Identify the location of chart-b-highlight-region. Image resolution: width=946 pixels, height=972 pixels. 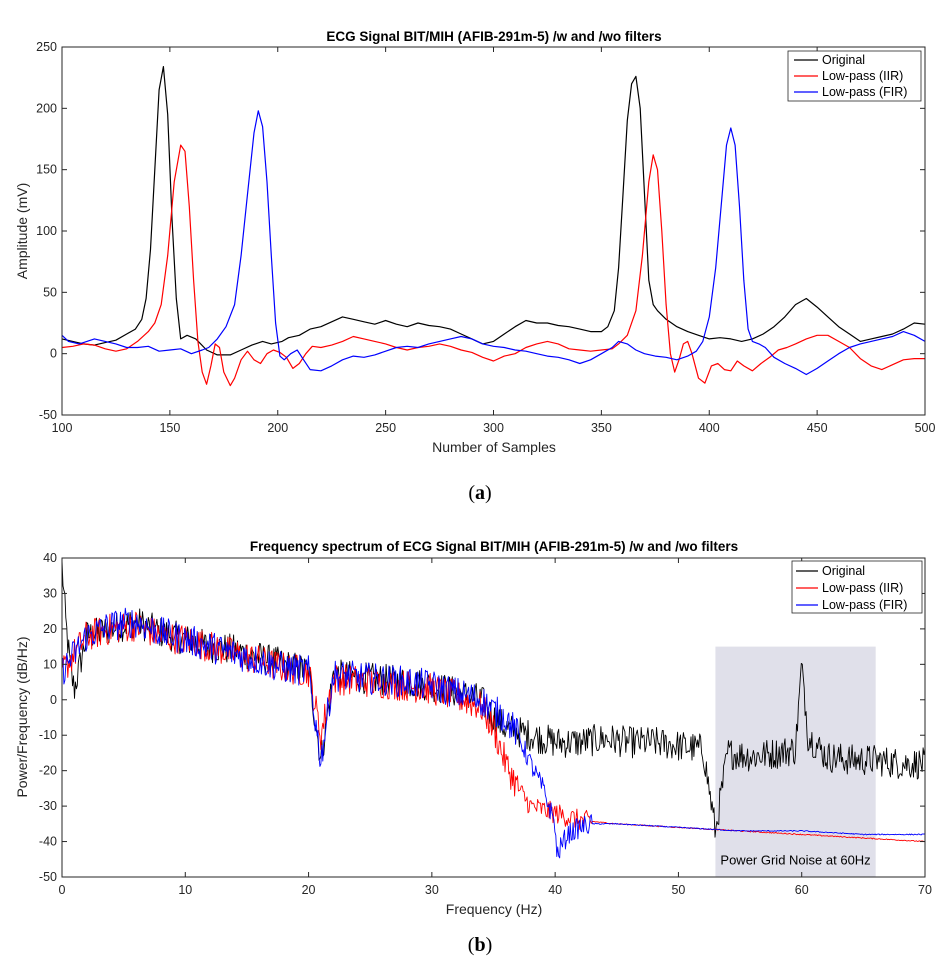
(795, 761).